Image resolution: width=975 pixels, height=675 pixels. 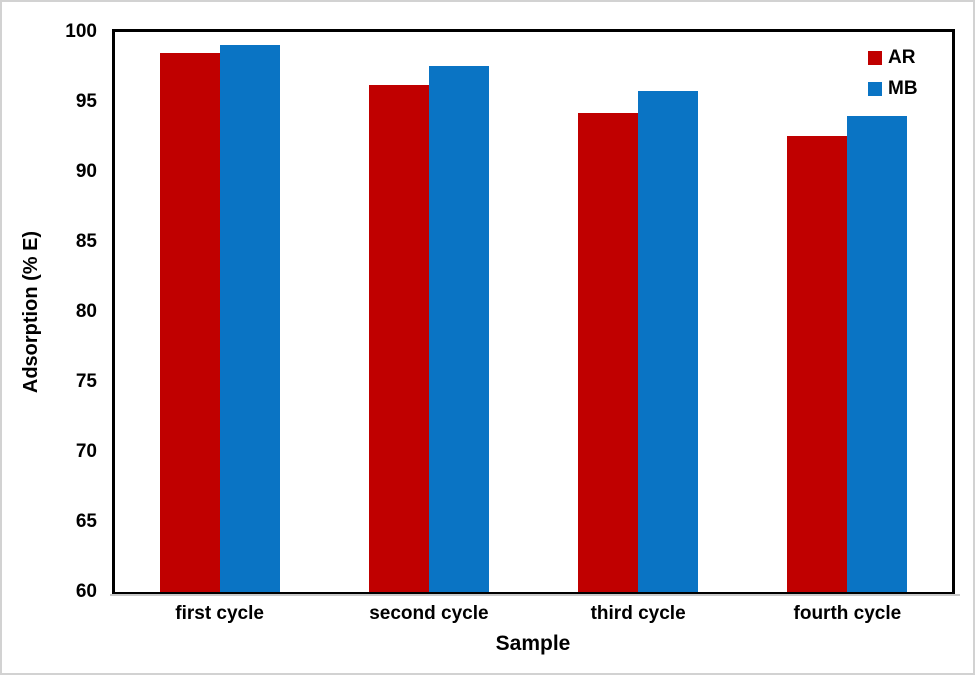 What do you see at coordinates (86, 101) in the screenshot?
I see `y-tick-label-95: 95` at bounding box center [86, 101].